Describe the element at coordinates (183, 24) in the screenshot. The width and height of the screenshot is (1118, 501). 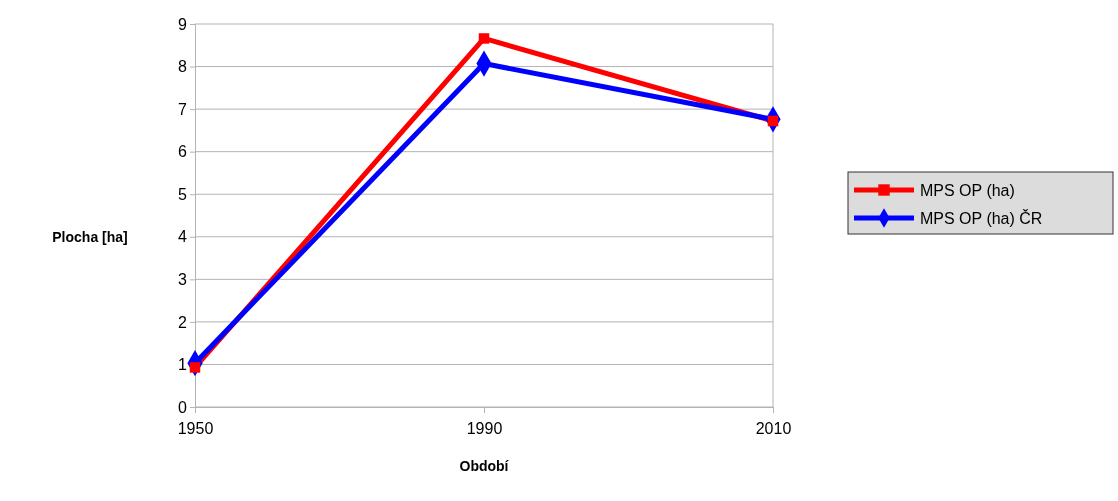
I see `y-tick-label: 9` at that location.